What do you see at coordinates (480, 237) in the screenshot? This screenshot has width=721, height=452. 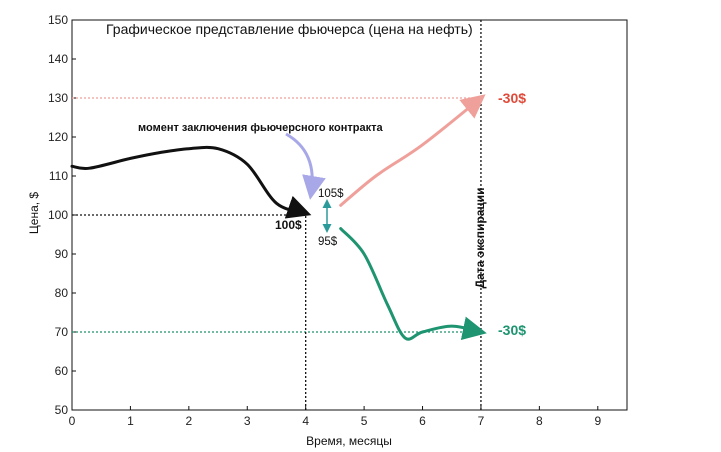 I see `expiry-label: Дата экспирации` at bounding box center [480, 237].